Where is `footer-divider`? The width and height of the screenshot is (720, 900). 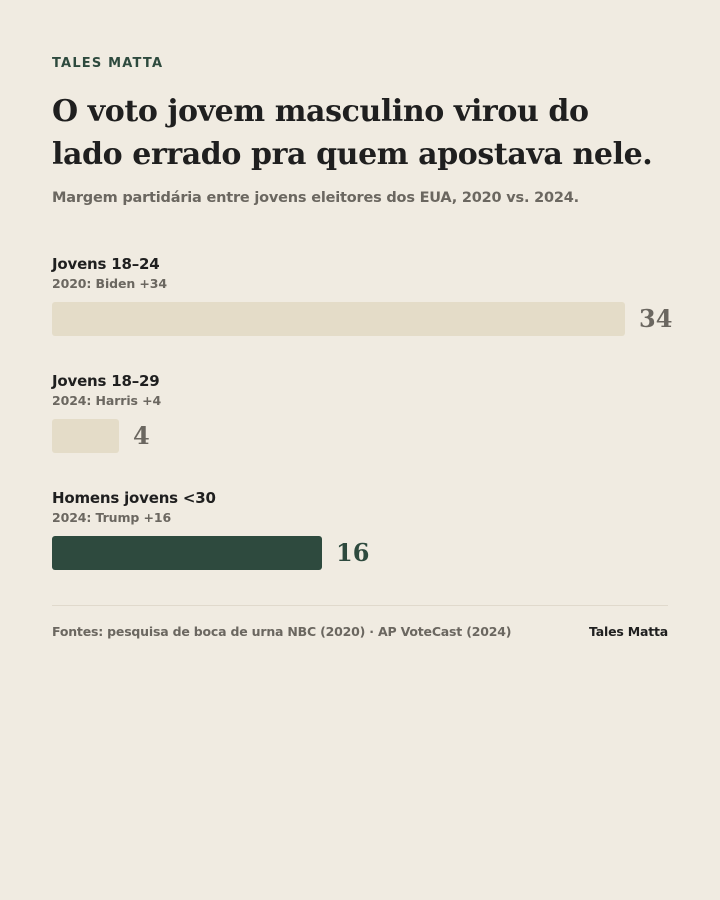 footer-divider is located at coordinates (360, 605).